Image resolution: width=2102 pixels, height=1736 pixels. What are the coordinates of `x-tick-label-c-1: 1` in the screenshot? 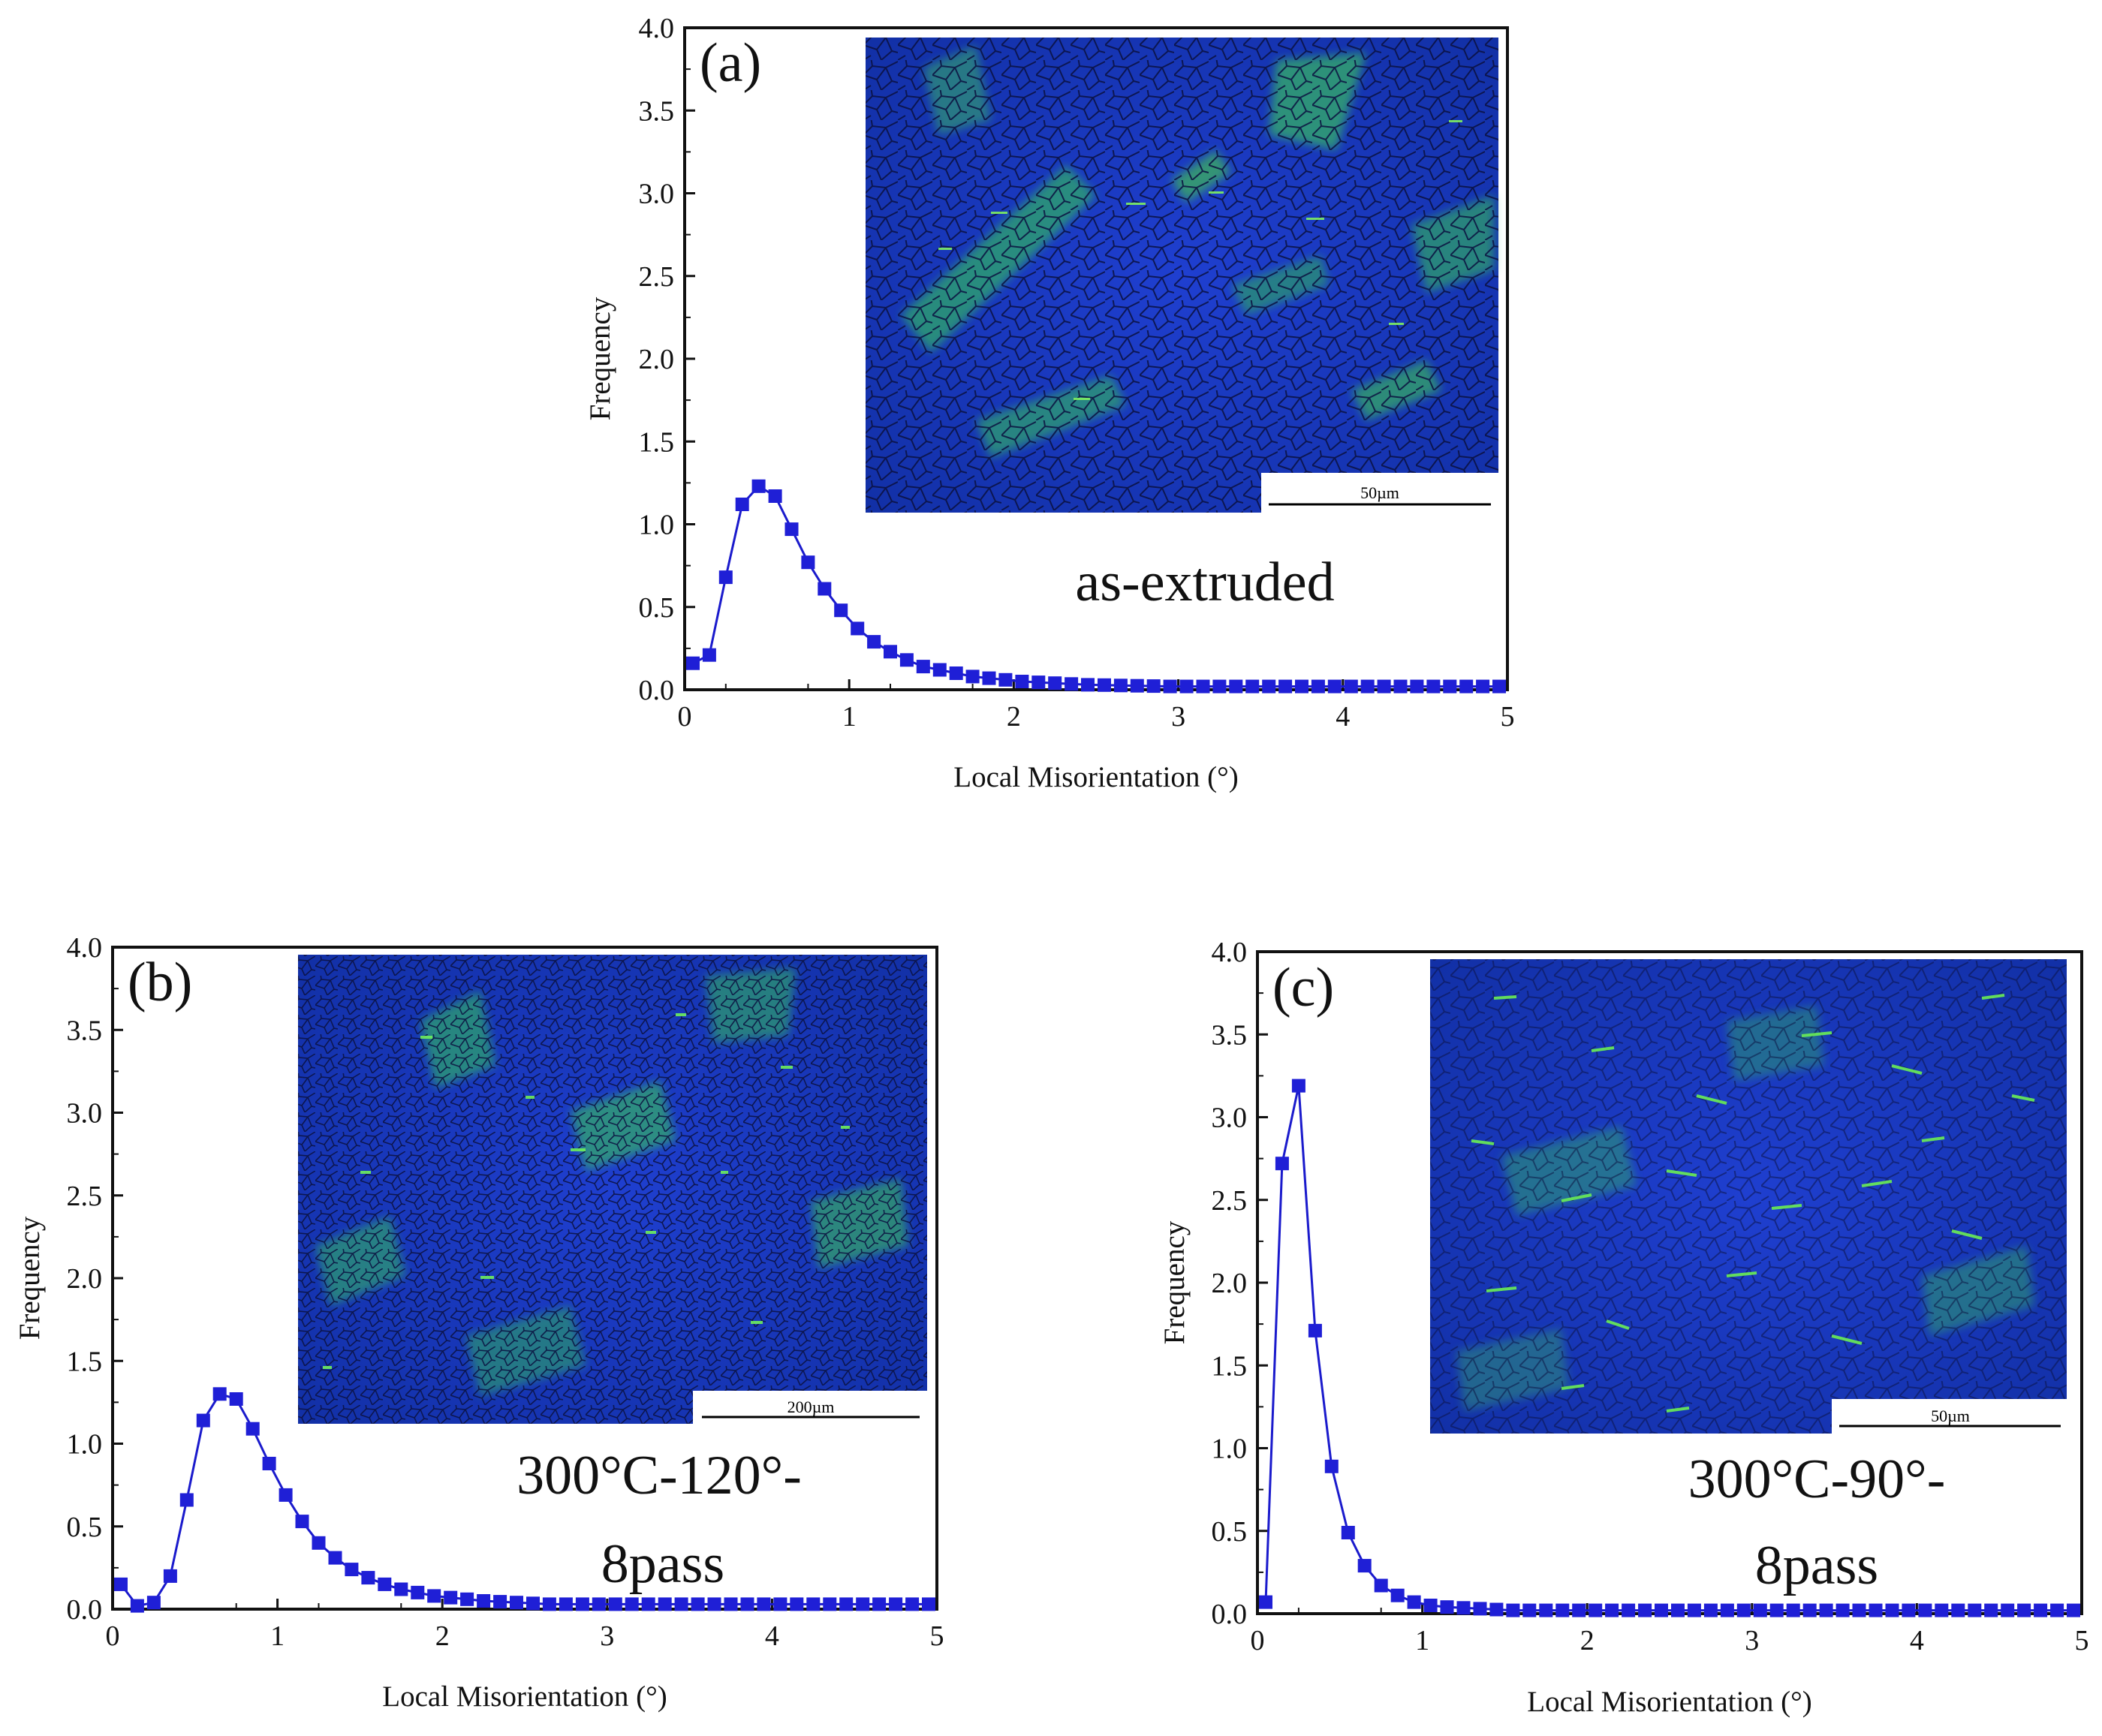 It's located at (1422, 1640).